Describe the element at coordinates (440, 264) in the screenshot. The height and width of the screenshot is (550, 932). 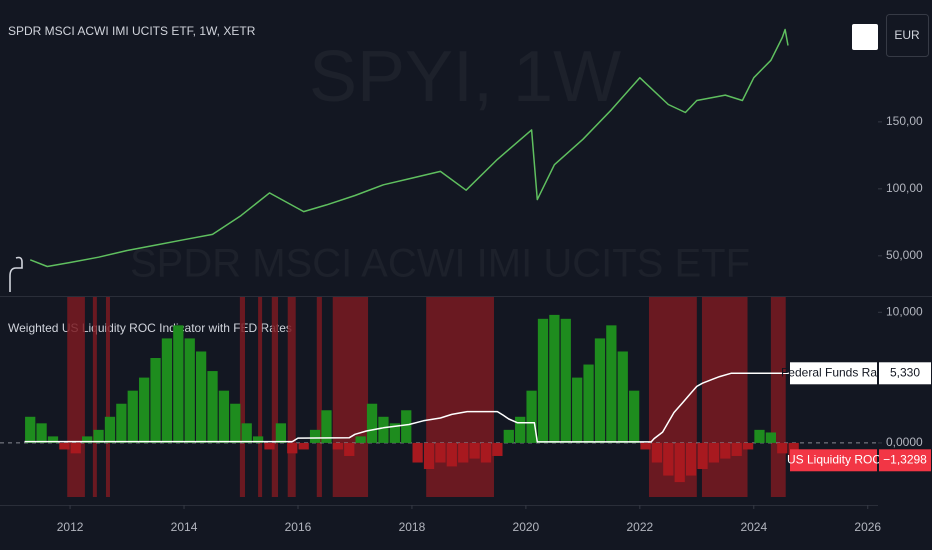
I see `watermark-subtitle: SPDR MSCI ACWI IMI UCITS ETF` at that location.